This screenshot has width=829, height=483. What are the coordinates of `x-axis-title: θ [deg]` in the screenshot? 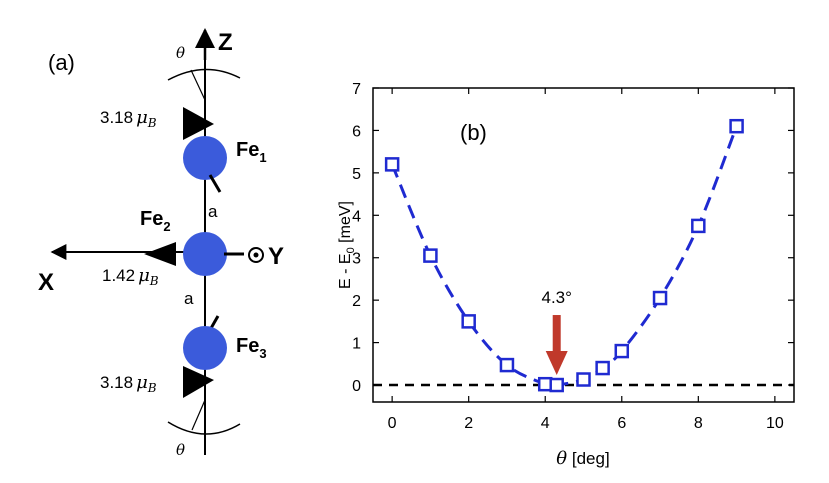 It's located at (582, 458).